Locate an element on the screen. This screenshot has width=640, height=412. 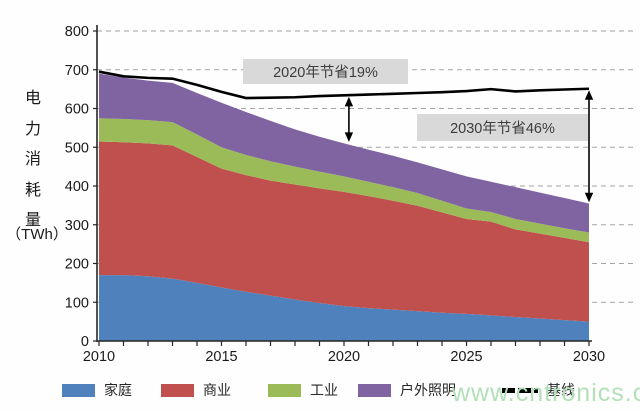
annotation-2020-savings: 2020年节省19% is located at coordinates (325, 71).